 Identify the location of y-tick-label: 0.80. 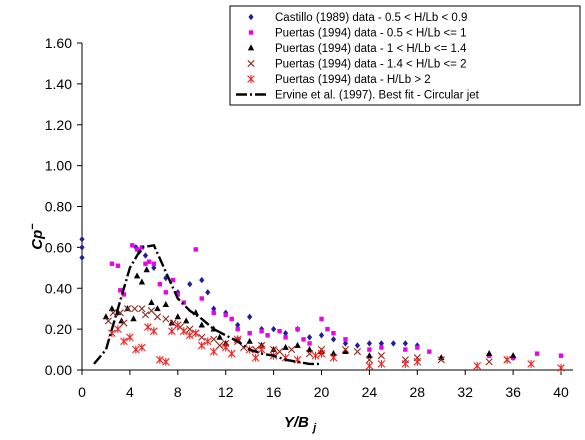
(58, 207).